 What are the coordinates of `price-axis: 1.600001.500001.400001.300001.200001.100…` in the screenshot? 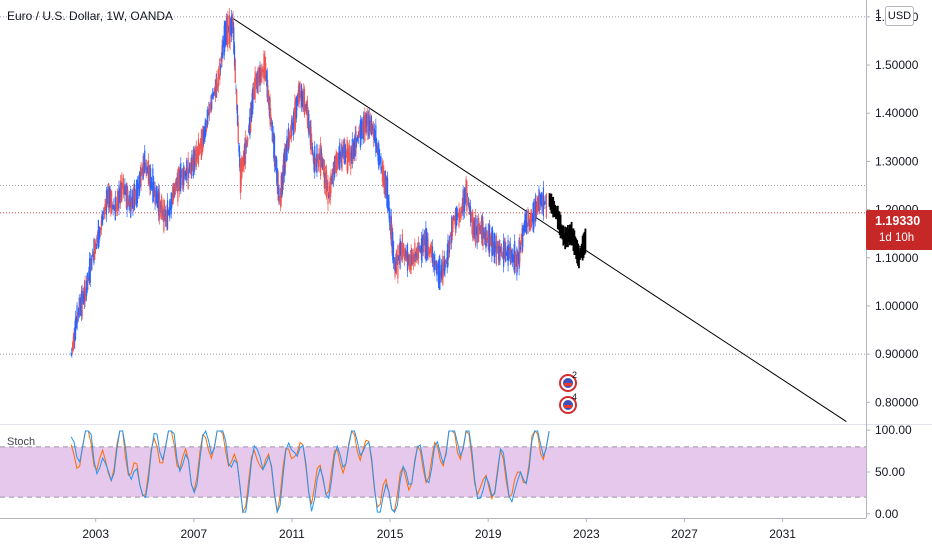 It's located at (892, 264).